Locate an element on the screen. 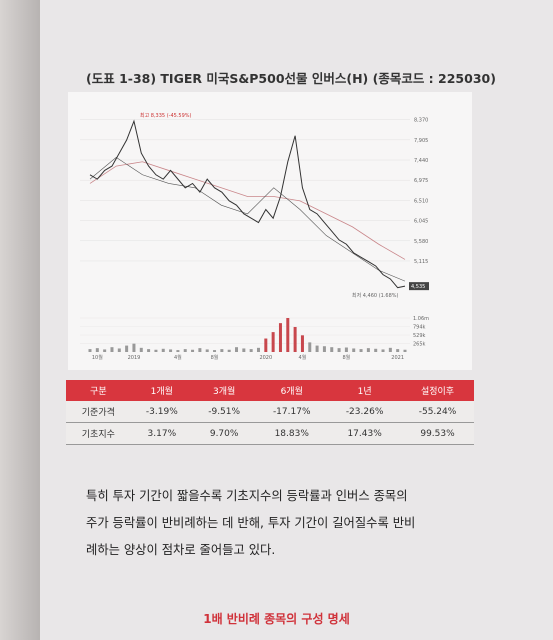 The height and width of the screenshot is (640, 553). cell: 기준가격 is located at coordinates (98, 412).